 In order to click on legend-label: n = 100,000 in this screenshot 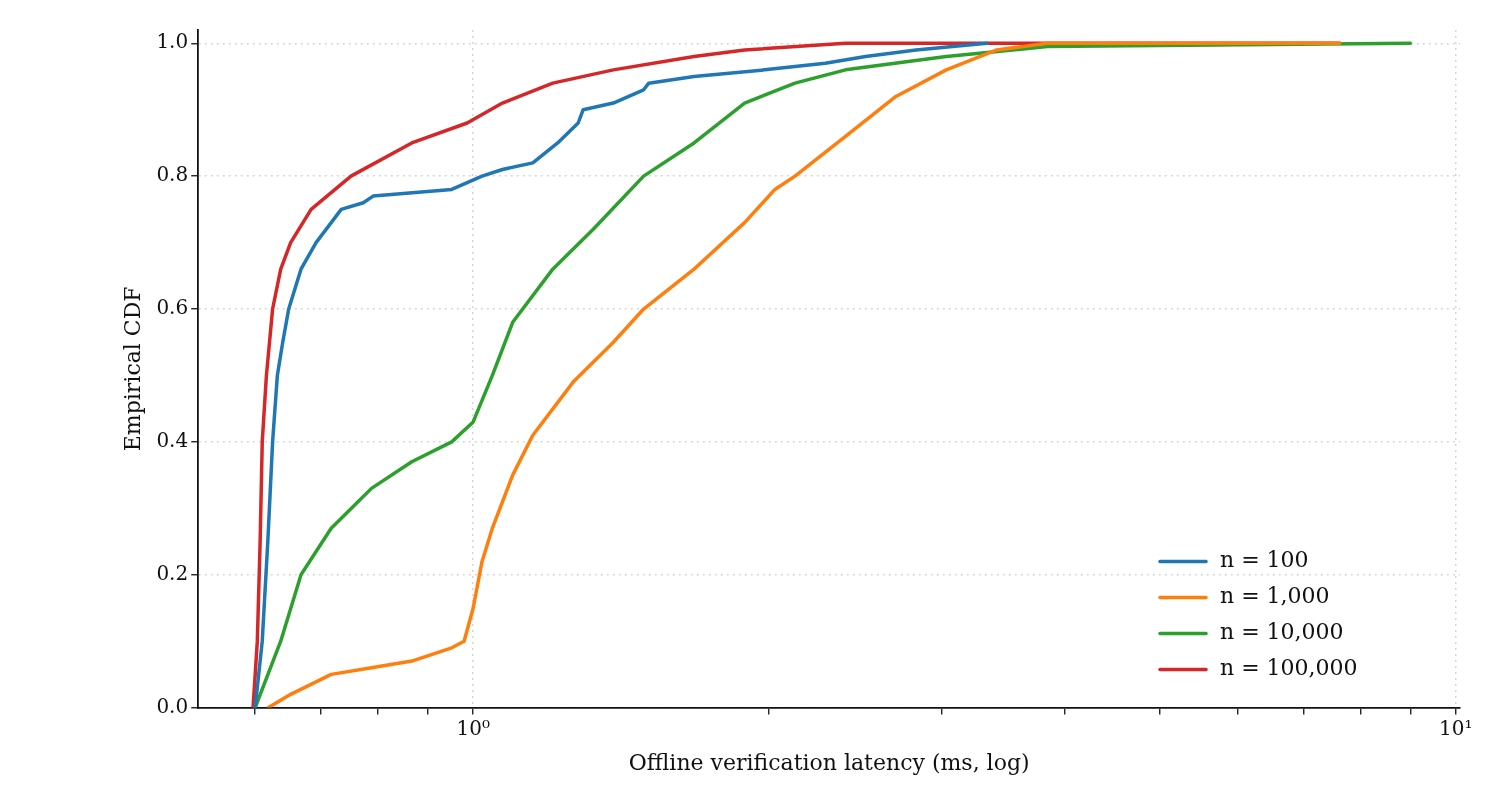, I will do `click(1289, 668)`.